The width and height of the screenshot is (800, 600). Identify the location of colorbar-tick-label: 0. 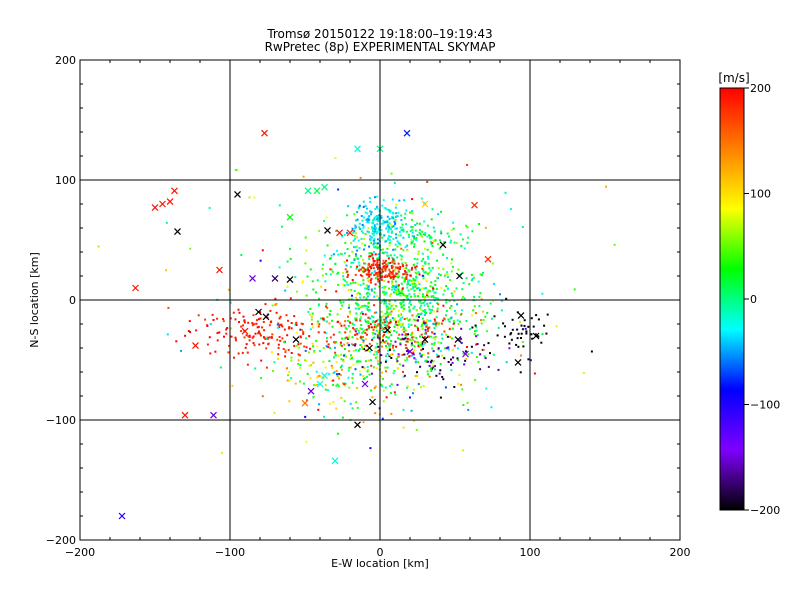
(753, 299).